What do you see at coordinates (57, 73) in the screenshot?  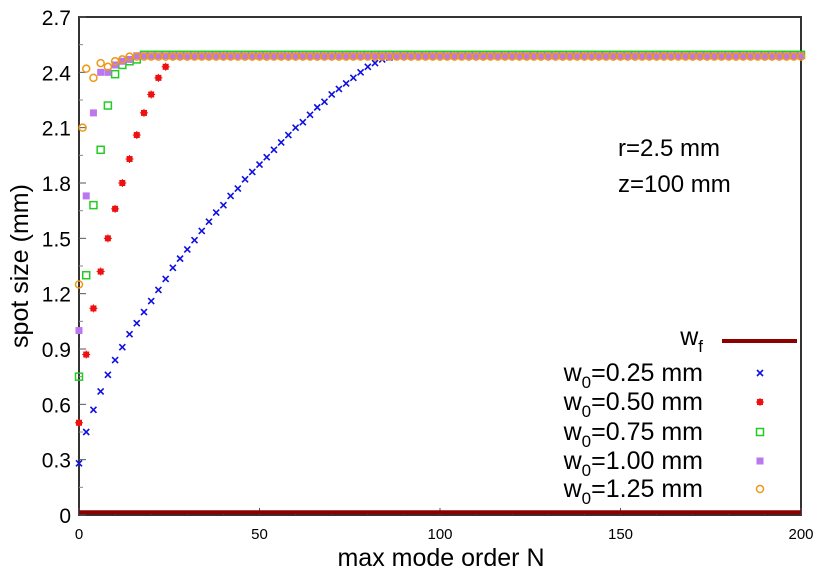 I see `y-tick-label: 2.4` at bounding box center [57, 73].